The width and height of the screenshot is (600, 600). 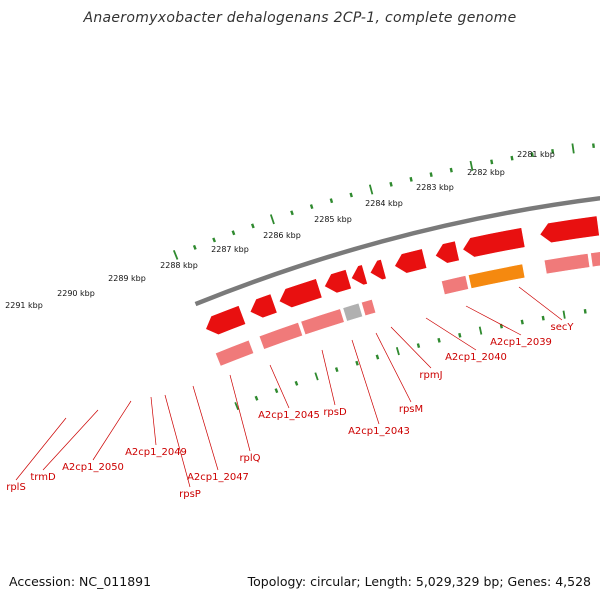 What do you see at coordinates (335, 412) in the screenshot?
I see `gene-label: rpsD` at bounding box center [335, 412].